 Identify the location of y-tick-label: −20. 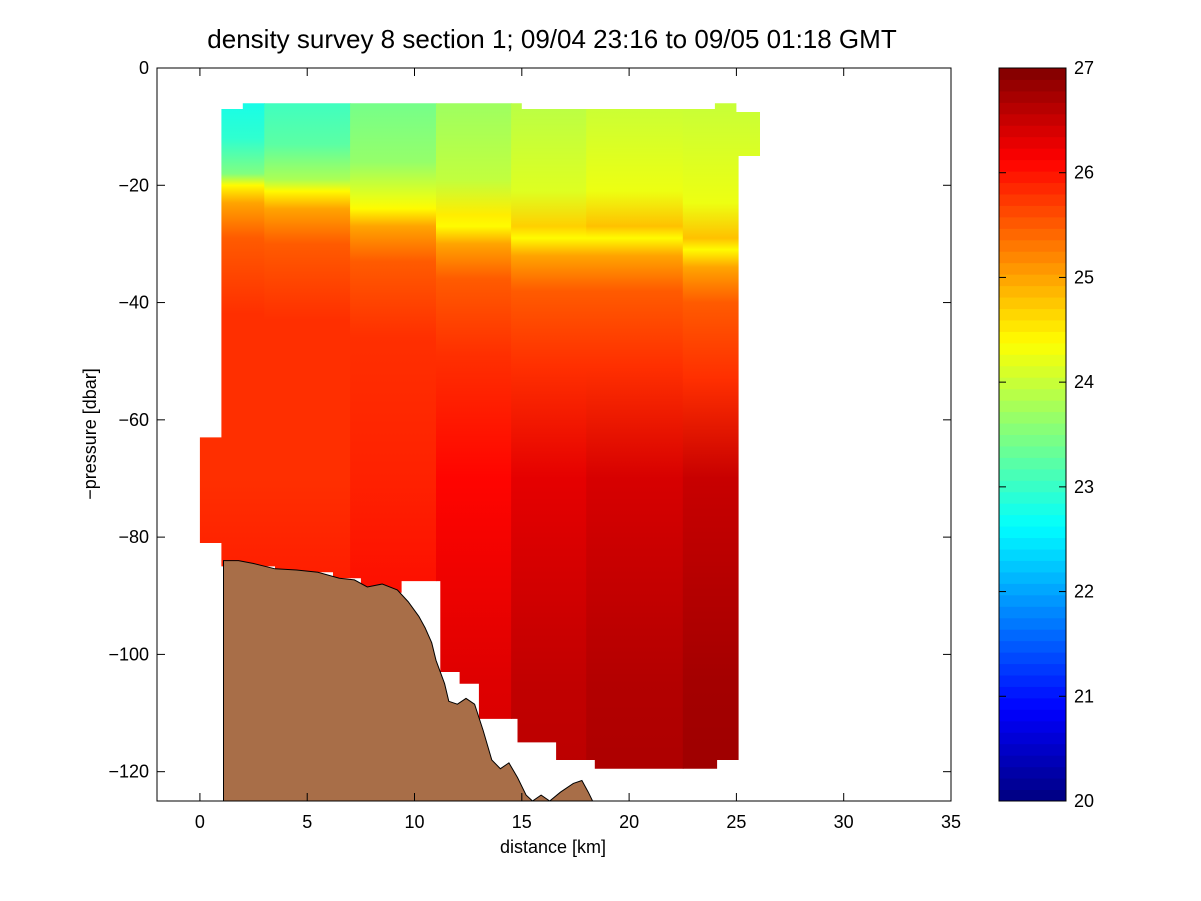
(133, 185).